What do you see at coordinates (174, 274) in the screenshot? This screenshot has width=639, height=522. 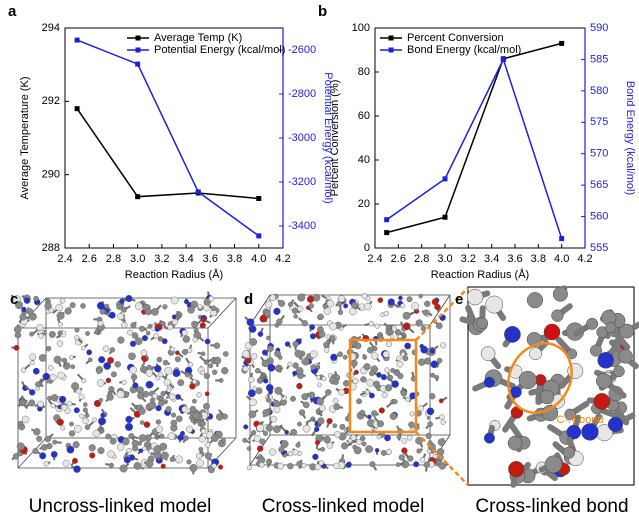 I see `x-axis-label: Reaction Radius (Å)` at bounding box center [174, 274].